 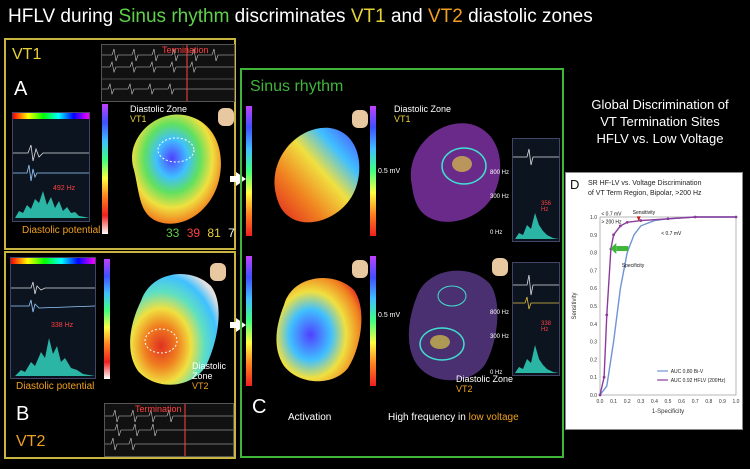 What do you see at coordinates (168, 73) in the screenshot?
I see `ecg-tracing-vt1: Termination` at bounding box center [168, 73].